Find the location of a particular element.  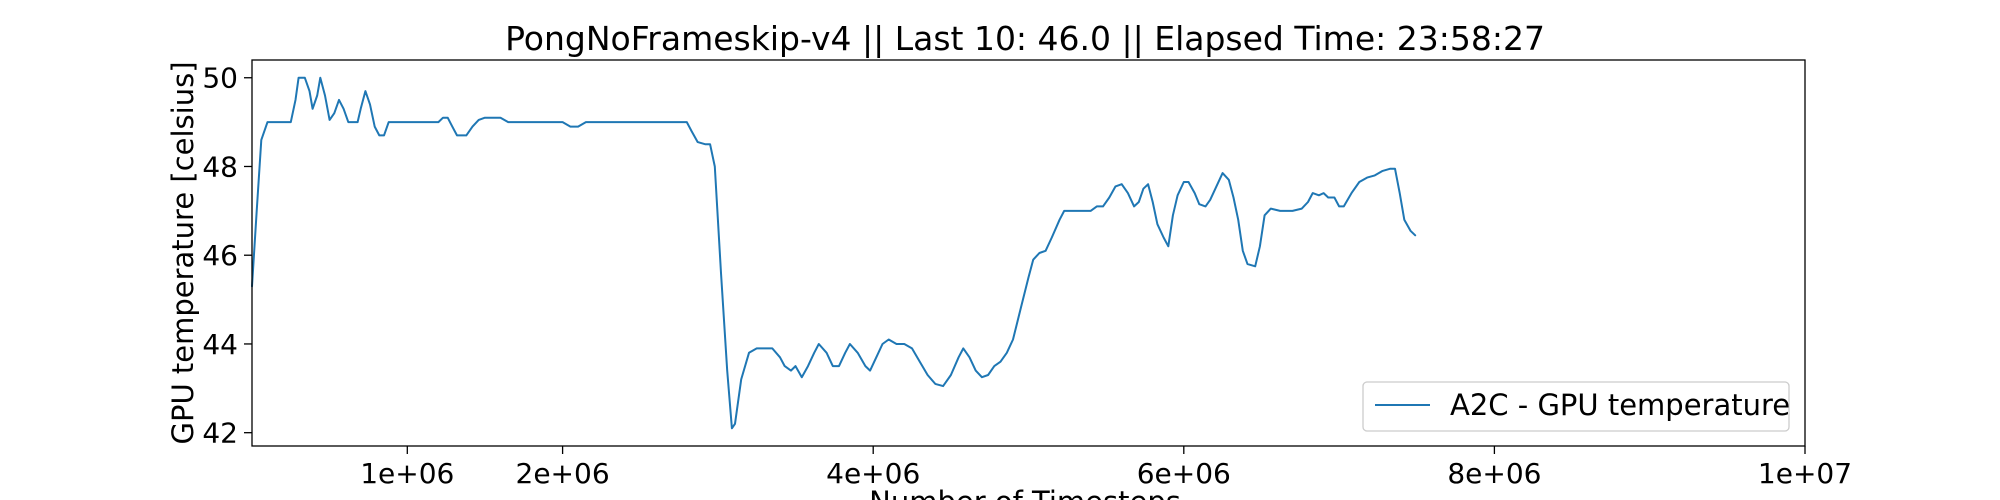

x-tick-label: 8e+06 is located at coordinates (1494, 473).